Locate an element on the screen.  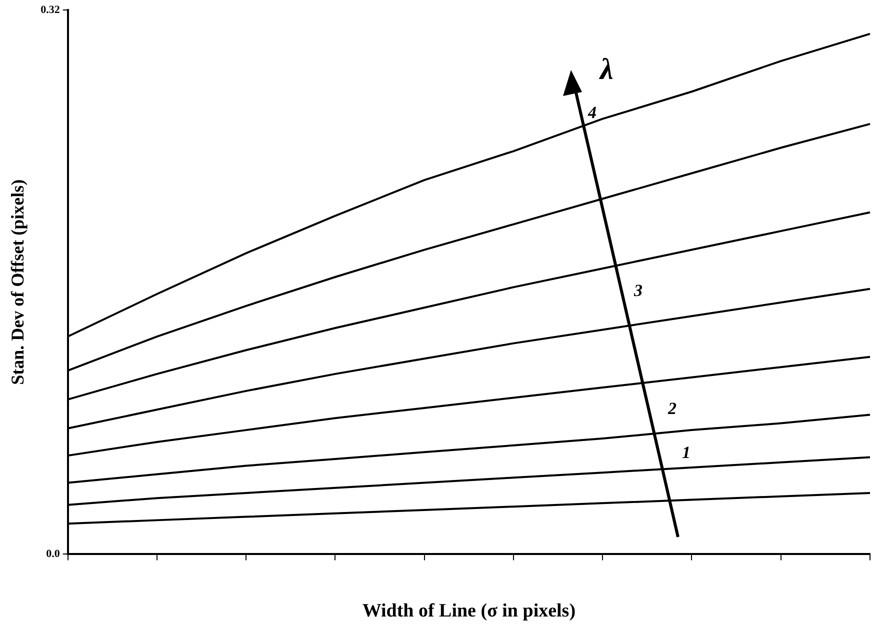
annotation: 3 is located at coordinates (638, 290).